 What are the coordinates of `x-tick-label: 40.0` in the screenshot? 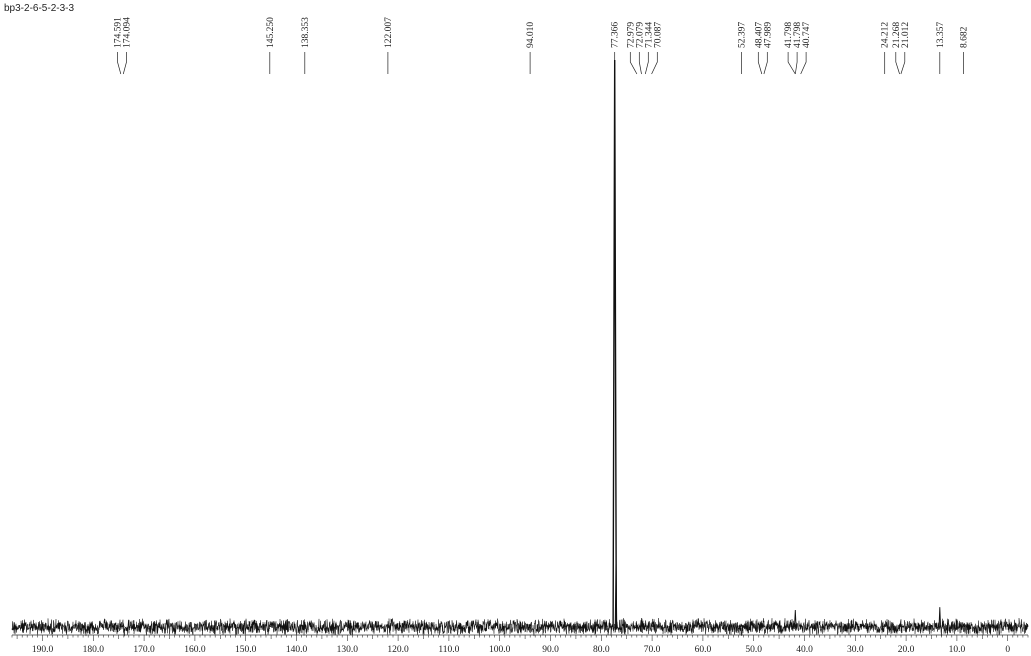 It's located at (804, 650).